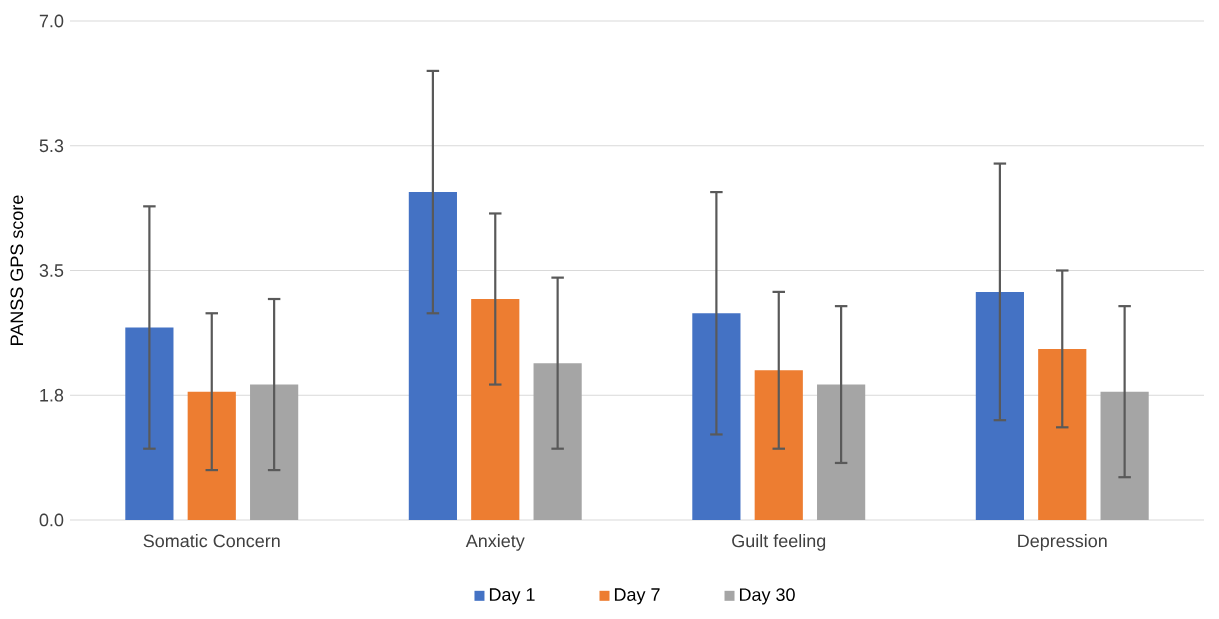  Describe the element at coordinates (767, 596) in the screenshot. I see `legend-label: Day 30` at that location.